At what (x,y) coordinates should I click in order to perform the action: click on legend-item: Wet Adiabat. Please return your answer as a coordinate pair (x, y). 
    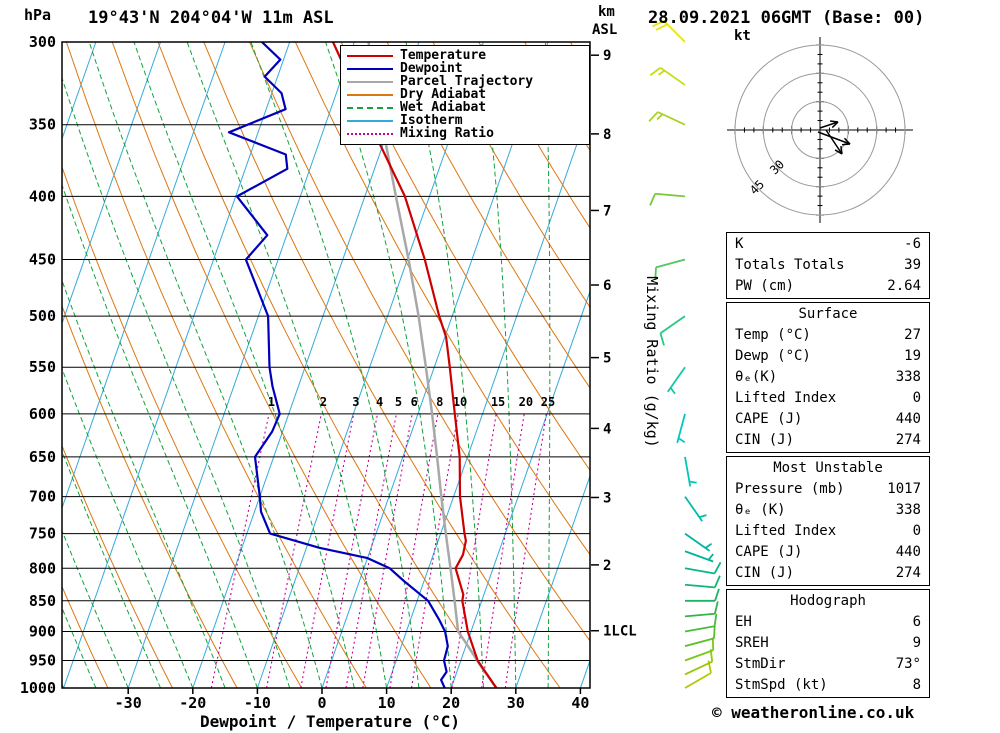
    Looking at the image, I should click on (465, 107).